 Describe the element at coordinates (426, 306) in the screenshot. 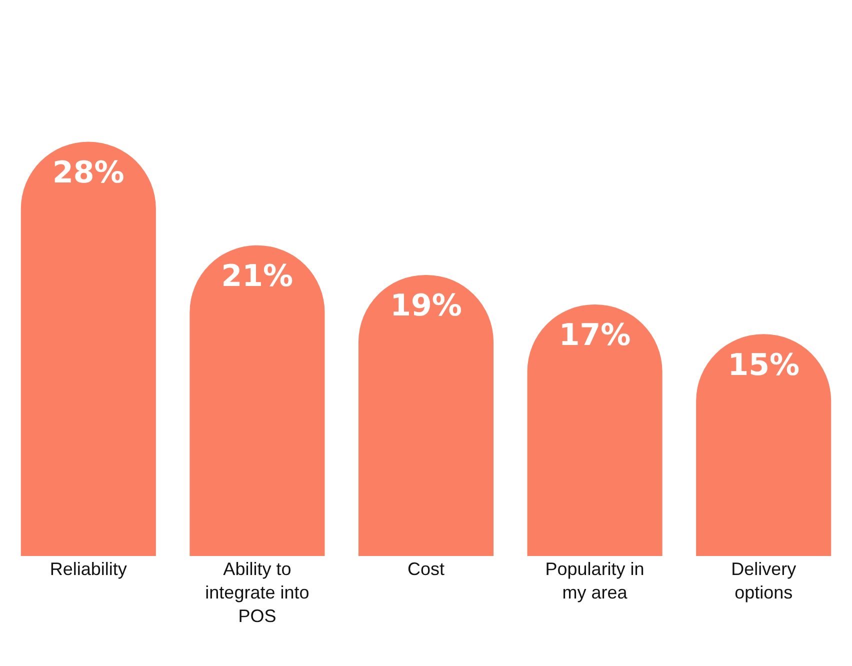

I see `data-label: 19%` at that location.